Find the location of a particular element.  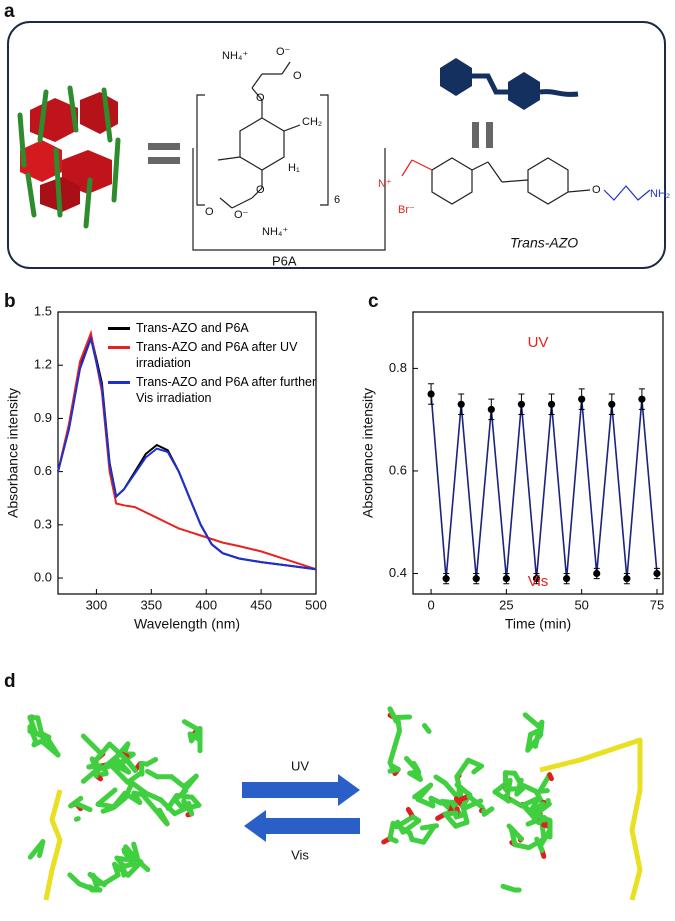

chem-label: H₁ is located at coordinates (294, 168).